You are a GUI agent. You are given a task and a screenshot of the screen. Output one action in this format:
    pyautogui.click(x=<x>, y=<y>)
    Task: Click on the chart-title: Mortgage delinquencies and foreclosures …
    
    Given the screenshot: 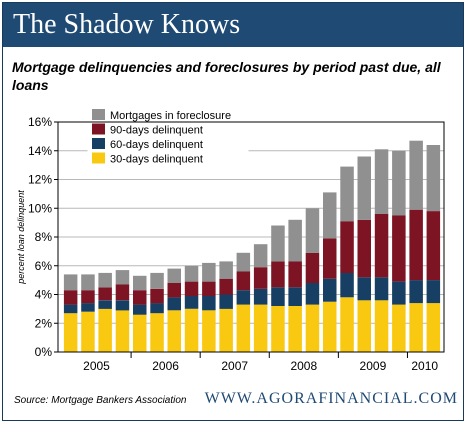 What is the action you would take?
    pyautogui.click(x=226, y=76)
    